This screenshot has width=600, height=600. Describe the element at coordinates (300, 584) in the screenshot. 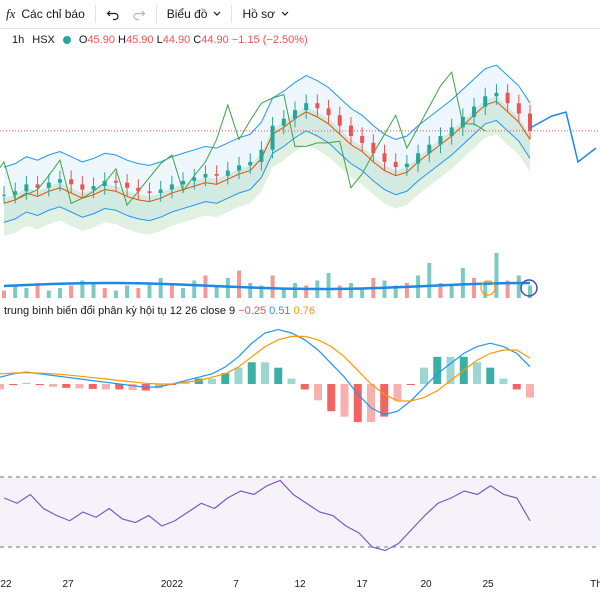

I see `time-axis-label: 12` at that location.